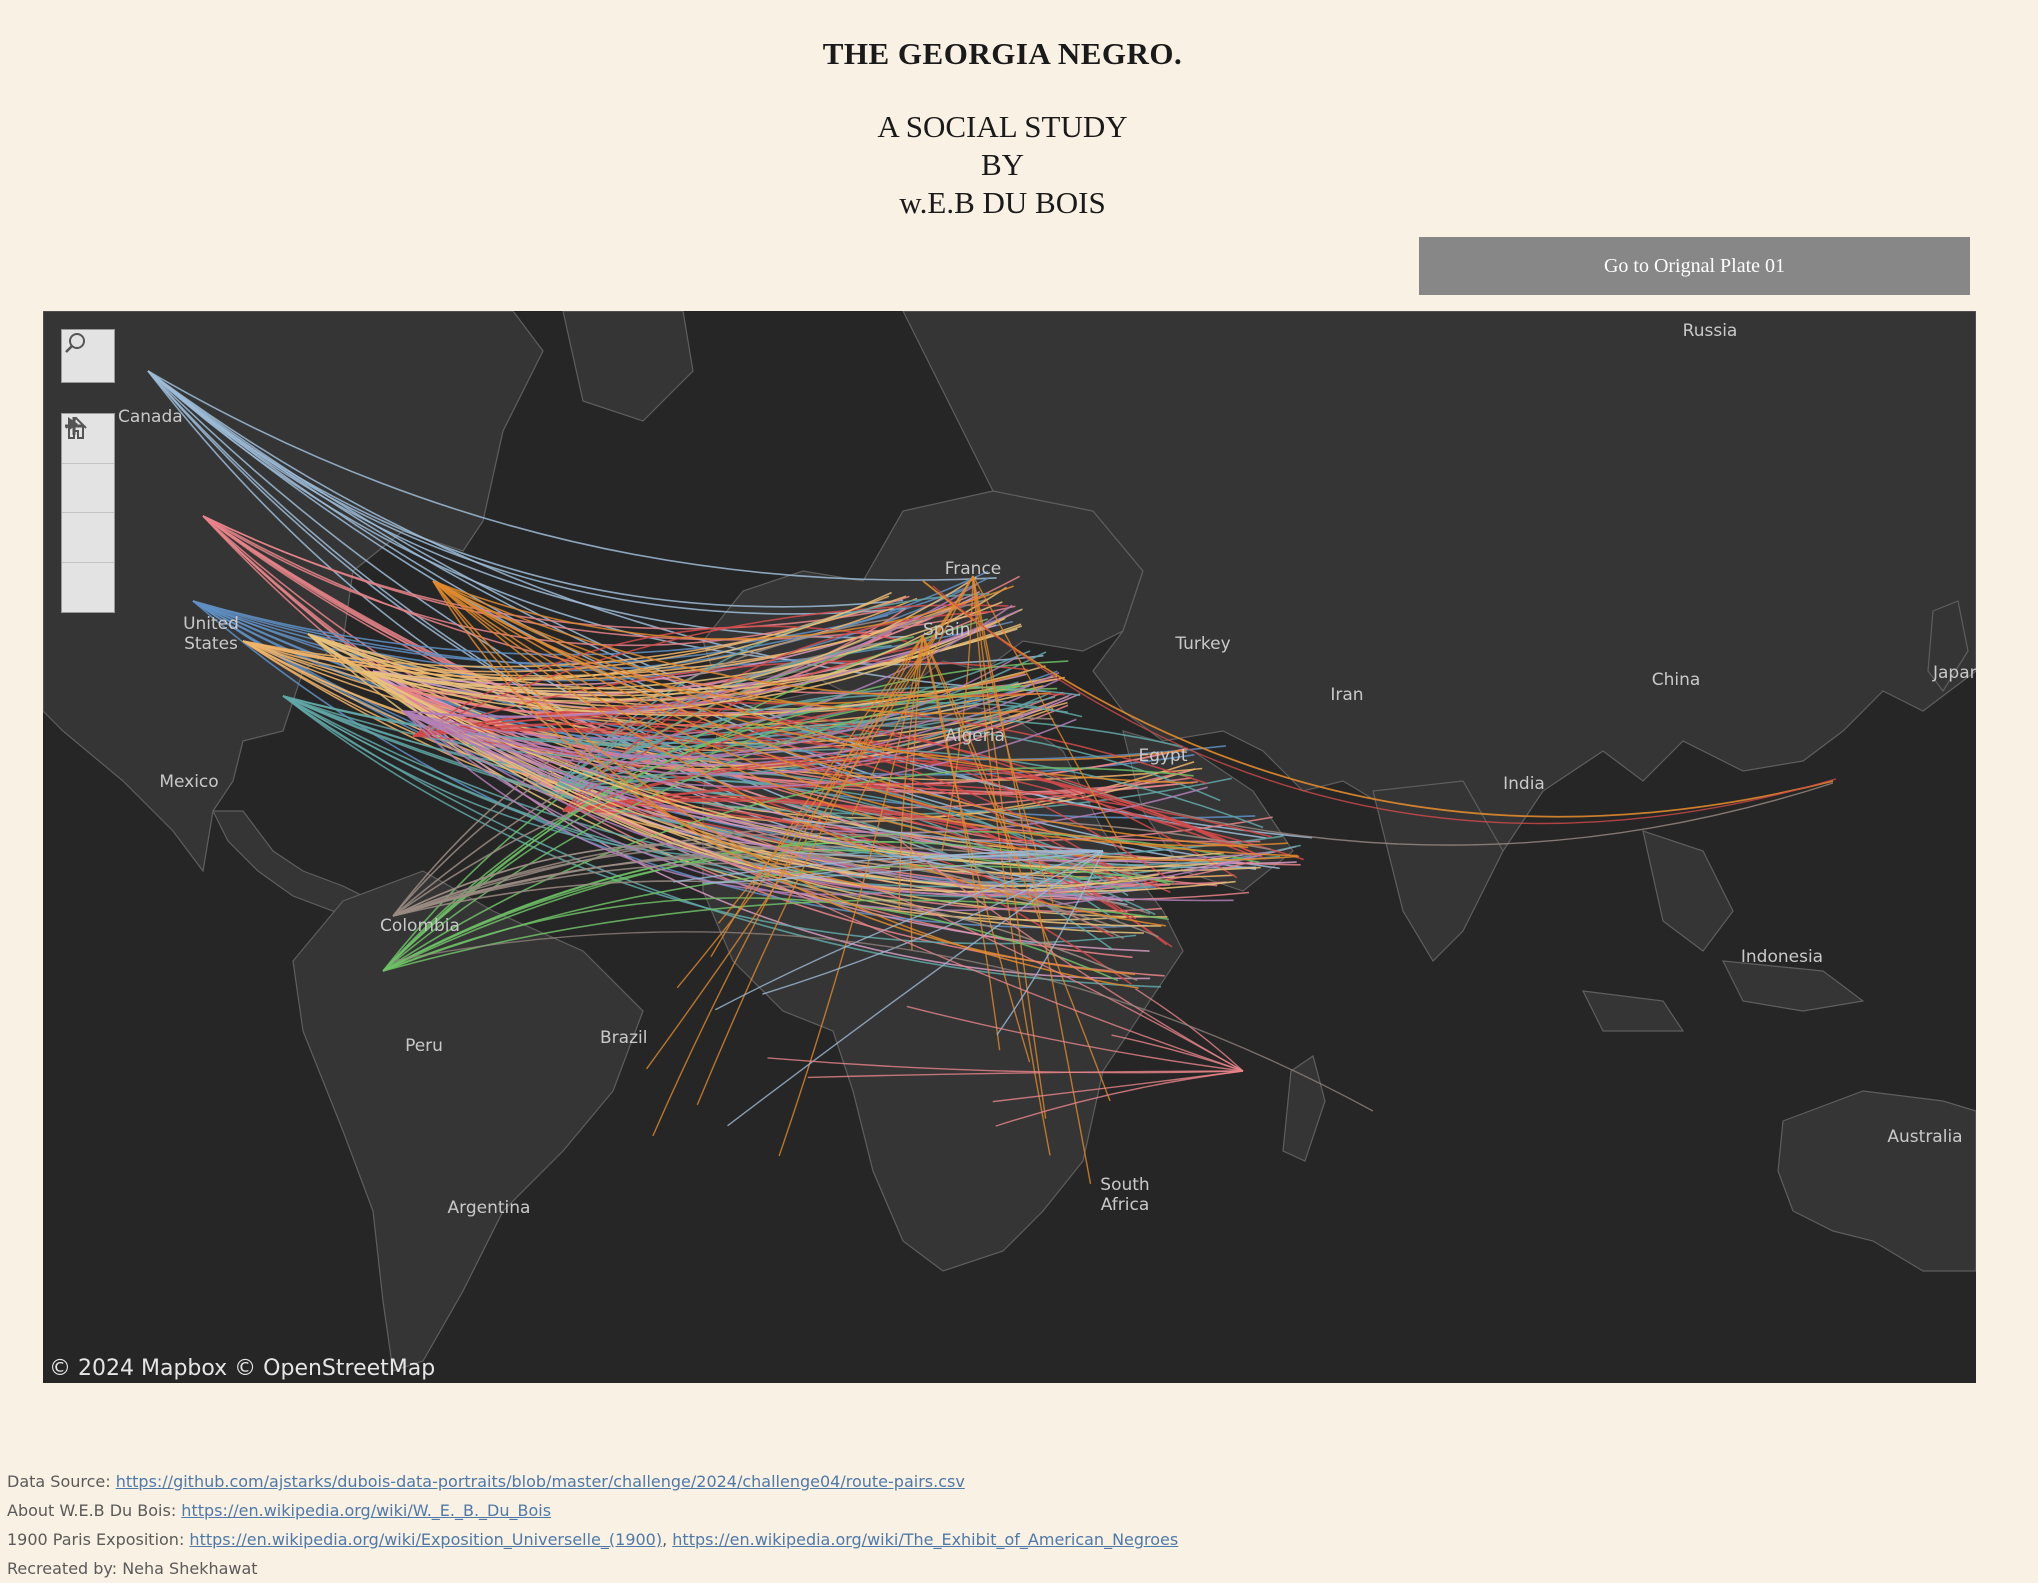  Describe the element at coordinates (1002, 53) in the screenshot. I see `page-title: THE GEORGIA NEGRO.` at that location.